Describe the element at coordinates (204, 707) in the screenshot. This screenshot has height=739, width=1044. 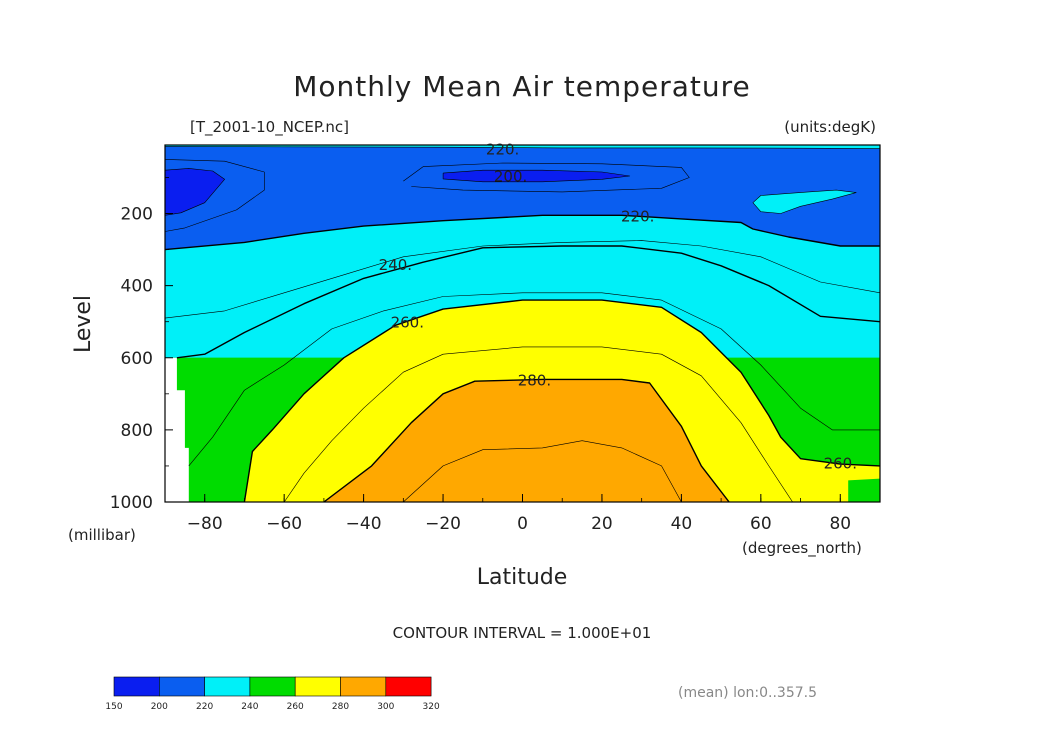
I see `colorbar-tick-label: 220` at that location.